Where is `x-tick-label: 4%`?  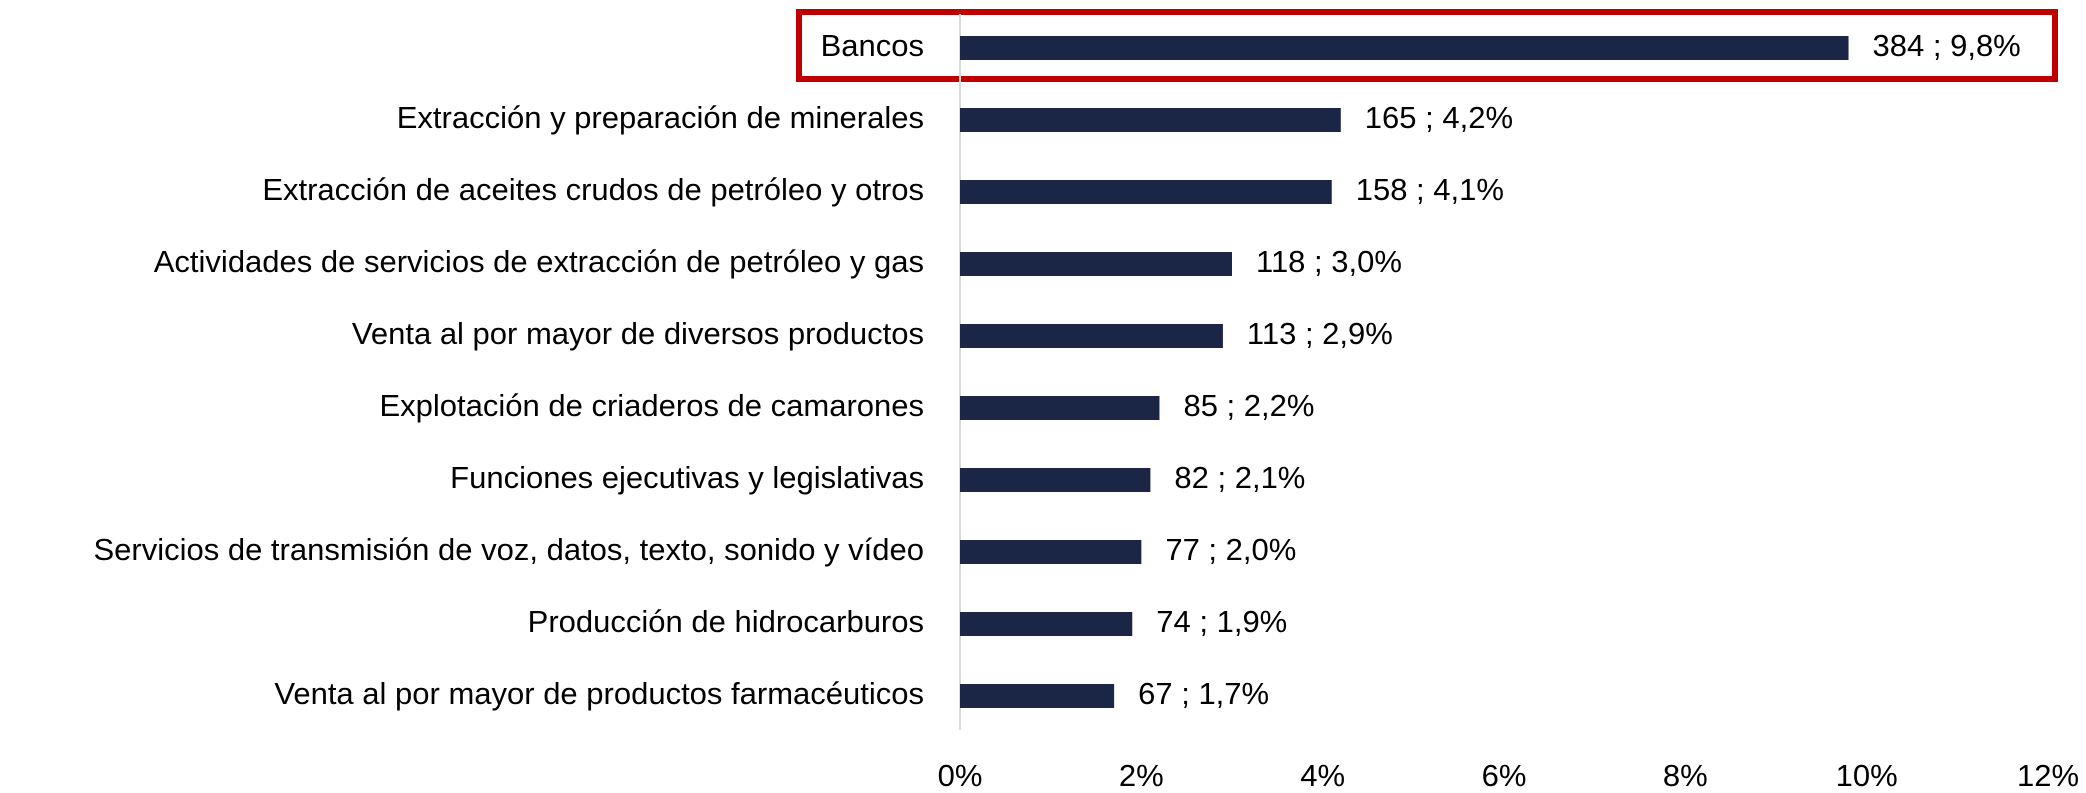
x-tick-label: 4% is located at coordinates (1322, 775).